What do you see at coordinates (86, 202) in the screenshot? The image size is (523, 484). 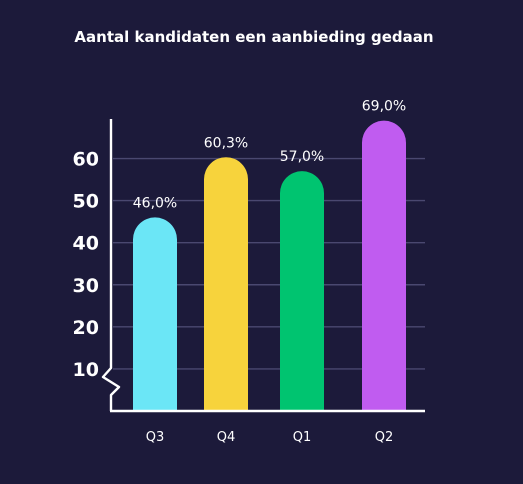 I see `y-tick-label: 50` at bounding box center [86, 202].